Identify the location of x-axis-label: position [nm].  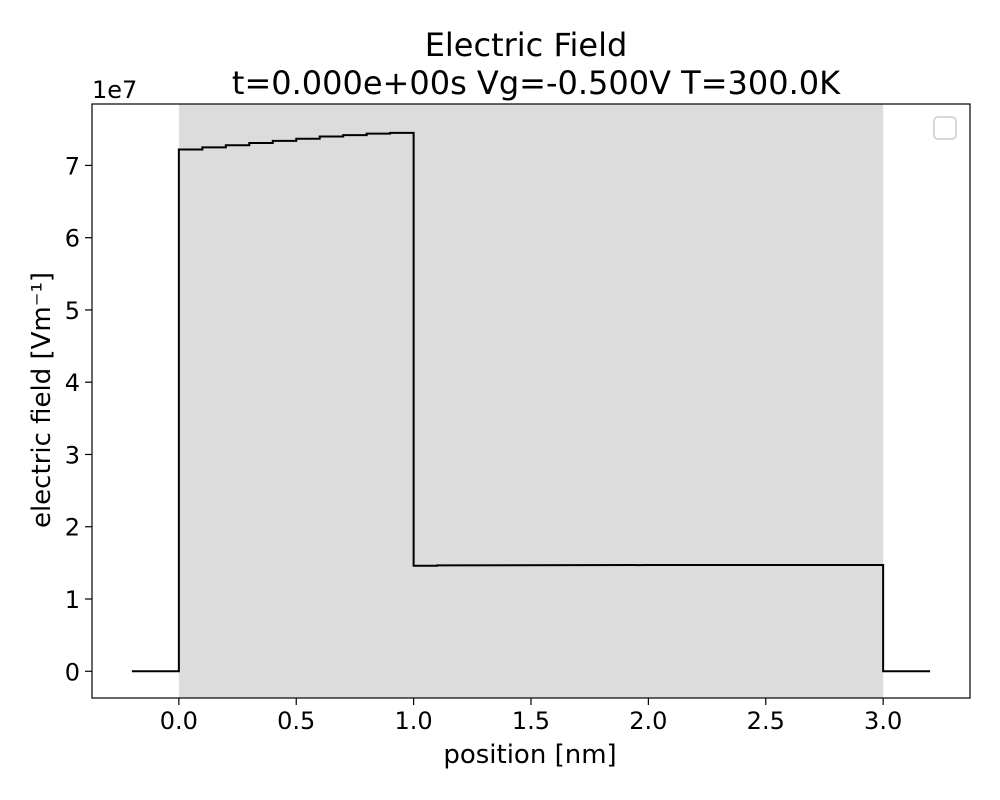
(529, 755).